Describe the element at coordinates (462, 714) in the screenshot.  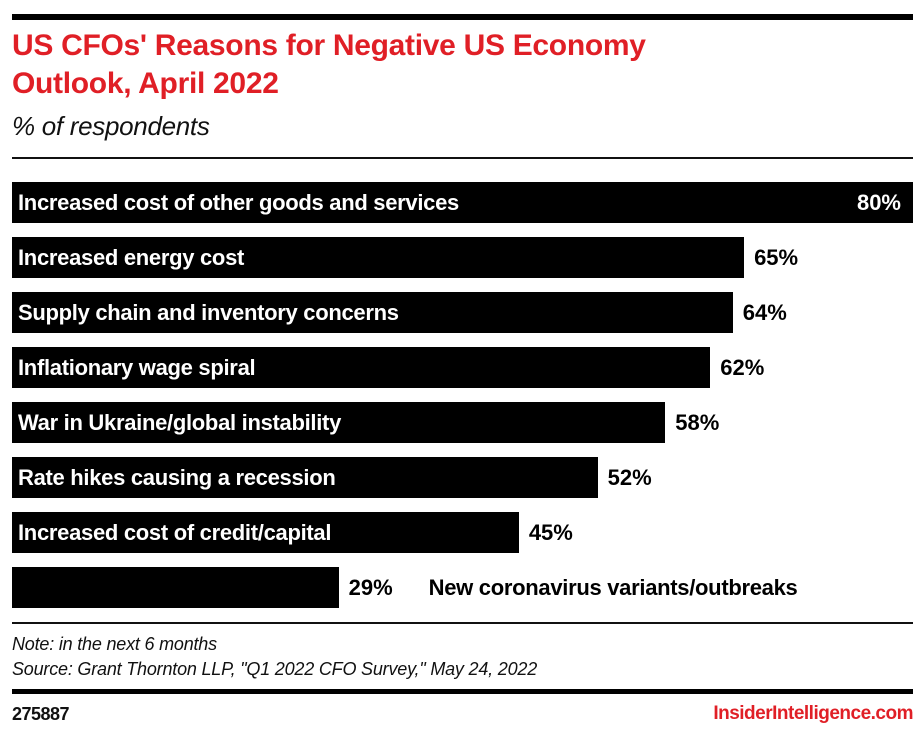
I see `footer-row: 275887 InsiderIntelligence.com` at that location.